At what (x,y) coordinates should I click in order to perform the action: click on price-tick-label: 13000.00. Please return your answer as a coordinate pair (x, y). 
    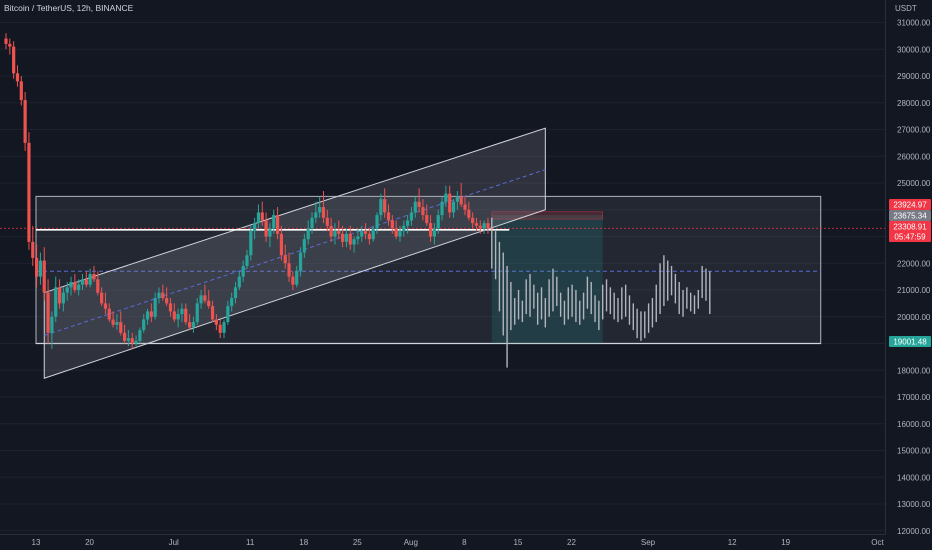
    Looking at the image, I should click on (914, 504).